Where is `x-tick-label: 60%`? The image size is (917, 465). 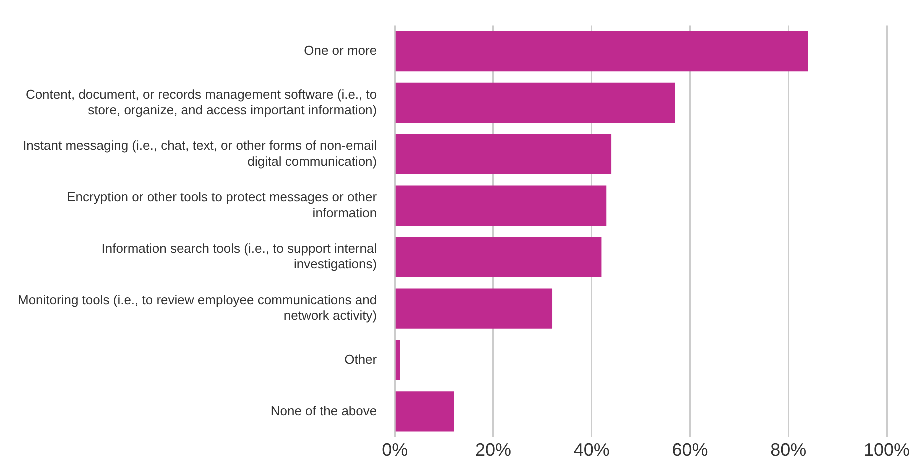
x-tick-label: 60% is located at coordinates (690, 450).